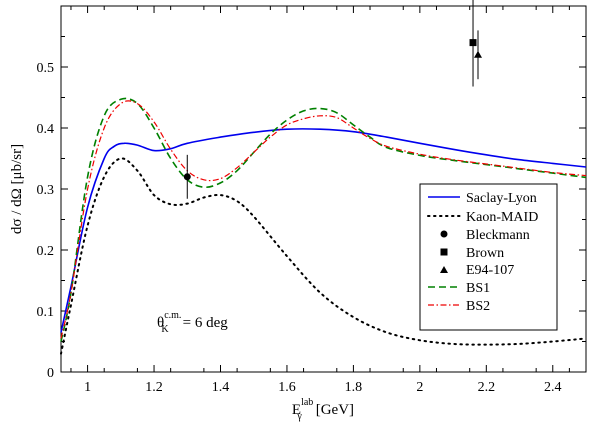  What do you see at coordinates (17, 189) in the screenshot?
I see `y-axis-label: dσ / dΩ [μb/sr]` at bounding box center [17, 189].